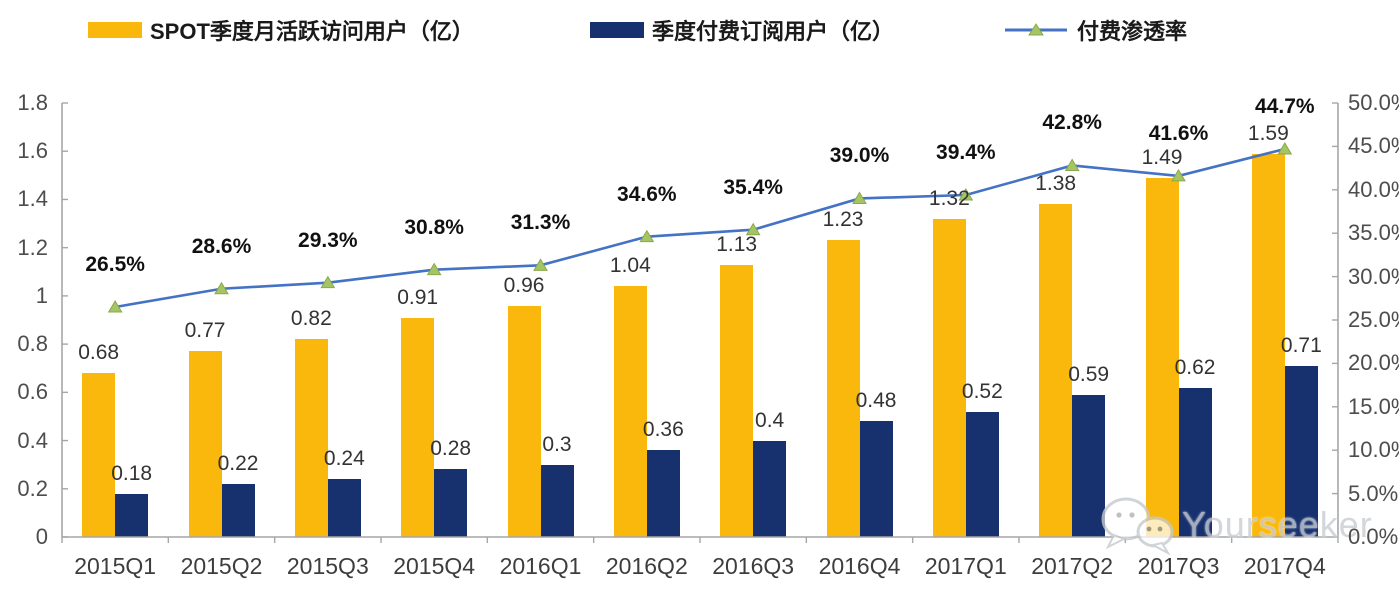  I want to click on x-axis-label: 2016Q2, so click(646, 566).